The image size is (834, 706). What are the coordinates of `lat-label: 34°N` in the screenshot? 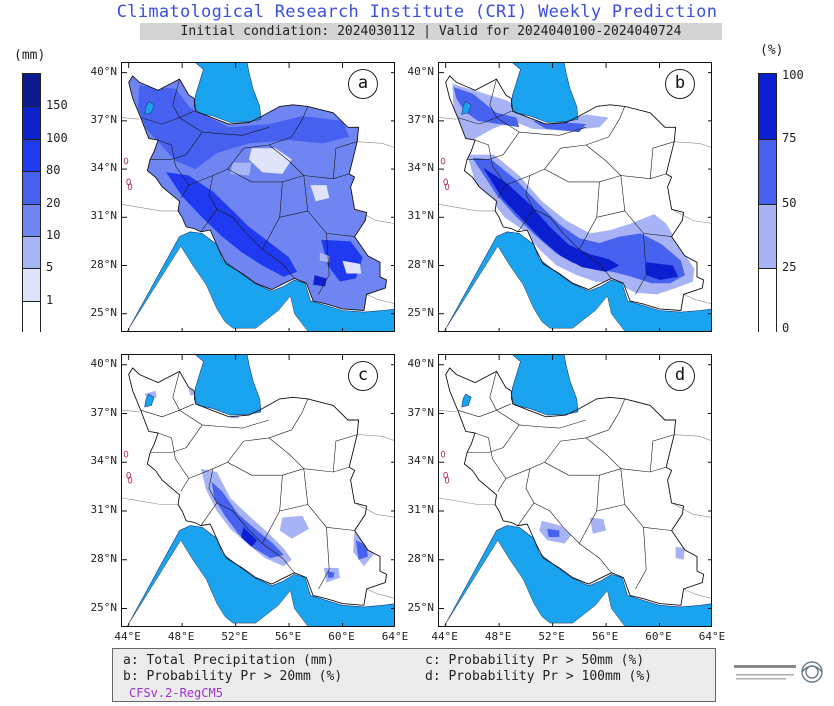 It's located at (421, 168).